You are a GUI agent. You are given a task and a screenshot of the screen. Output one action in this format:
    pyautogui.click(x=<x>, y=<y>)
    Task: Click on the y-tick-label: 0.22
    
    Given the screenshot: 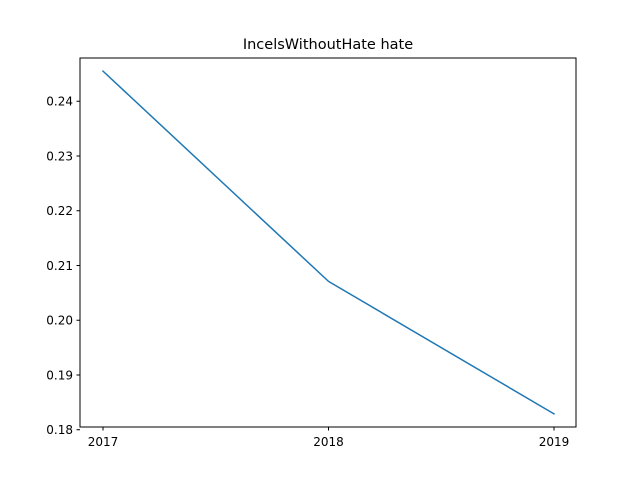 What is the action you would take?
    pyautogui.click(x=59, y=211)
    